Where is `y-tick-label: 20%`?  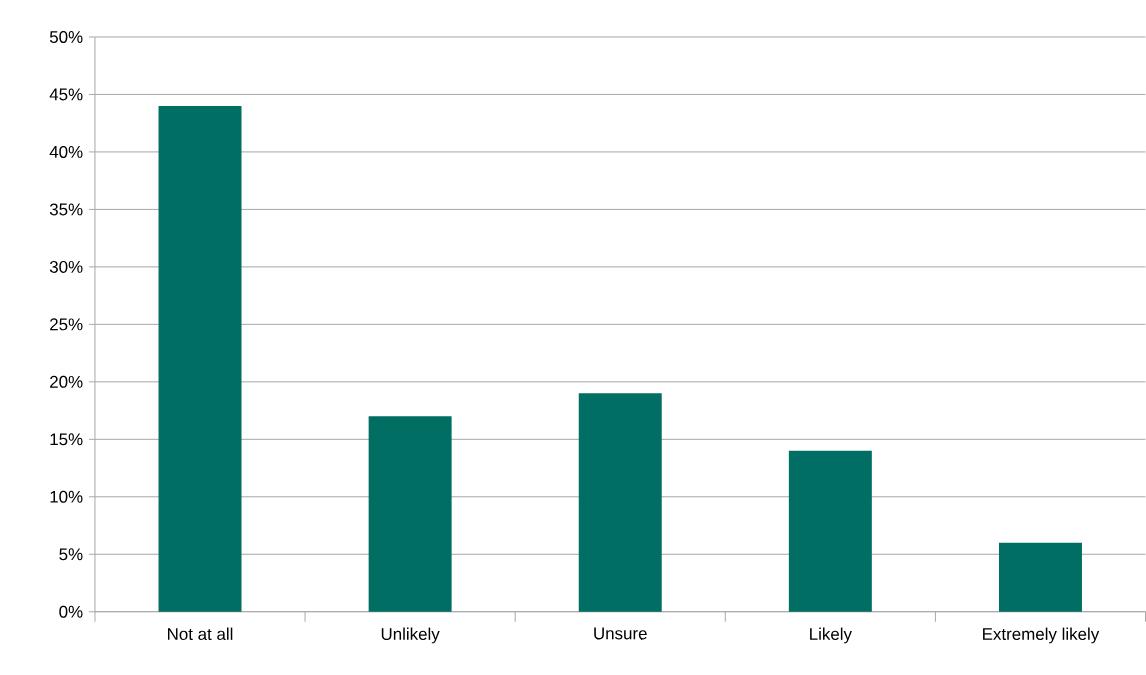 y-tick-label: 20% is located at coordinates (66, 381).